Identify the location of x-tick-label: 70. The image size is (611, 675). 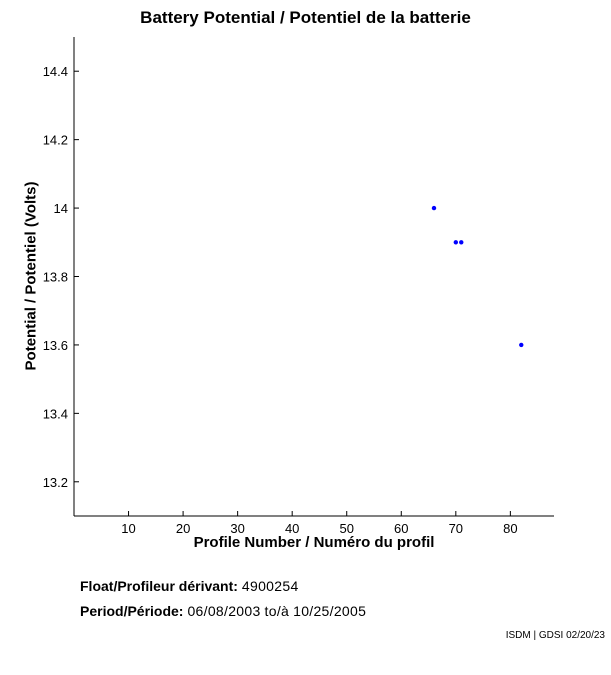
(456, 528).